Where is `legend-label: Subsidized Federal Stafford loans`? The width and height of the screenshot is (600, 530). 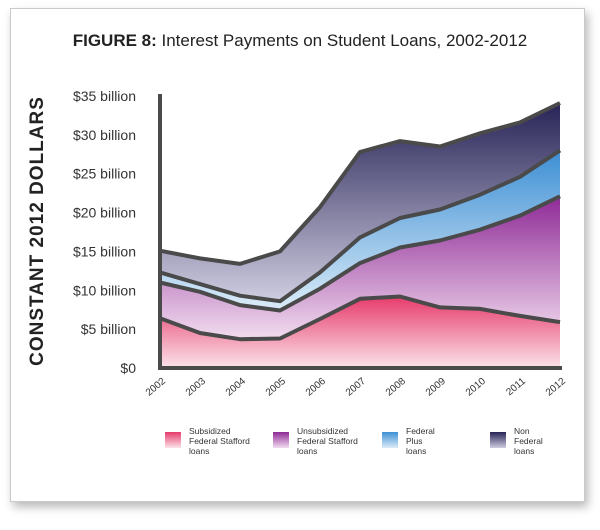
legend-label: Subsidized Federal Stafford loans is located at coordinates (221, 441).